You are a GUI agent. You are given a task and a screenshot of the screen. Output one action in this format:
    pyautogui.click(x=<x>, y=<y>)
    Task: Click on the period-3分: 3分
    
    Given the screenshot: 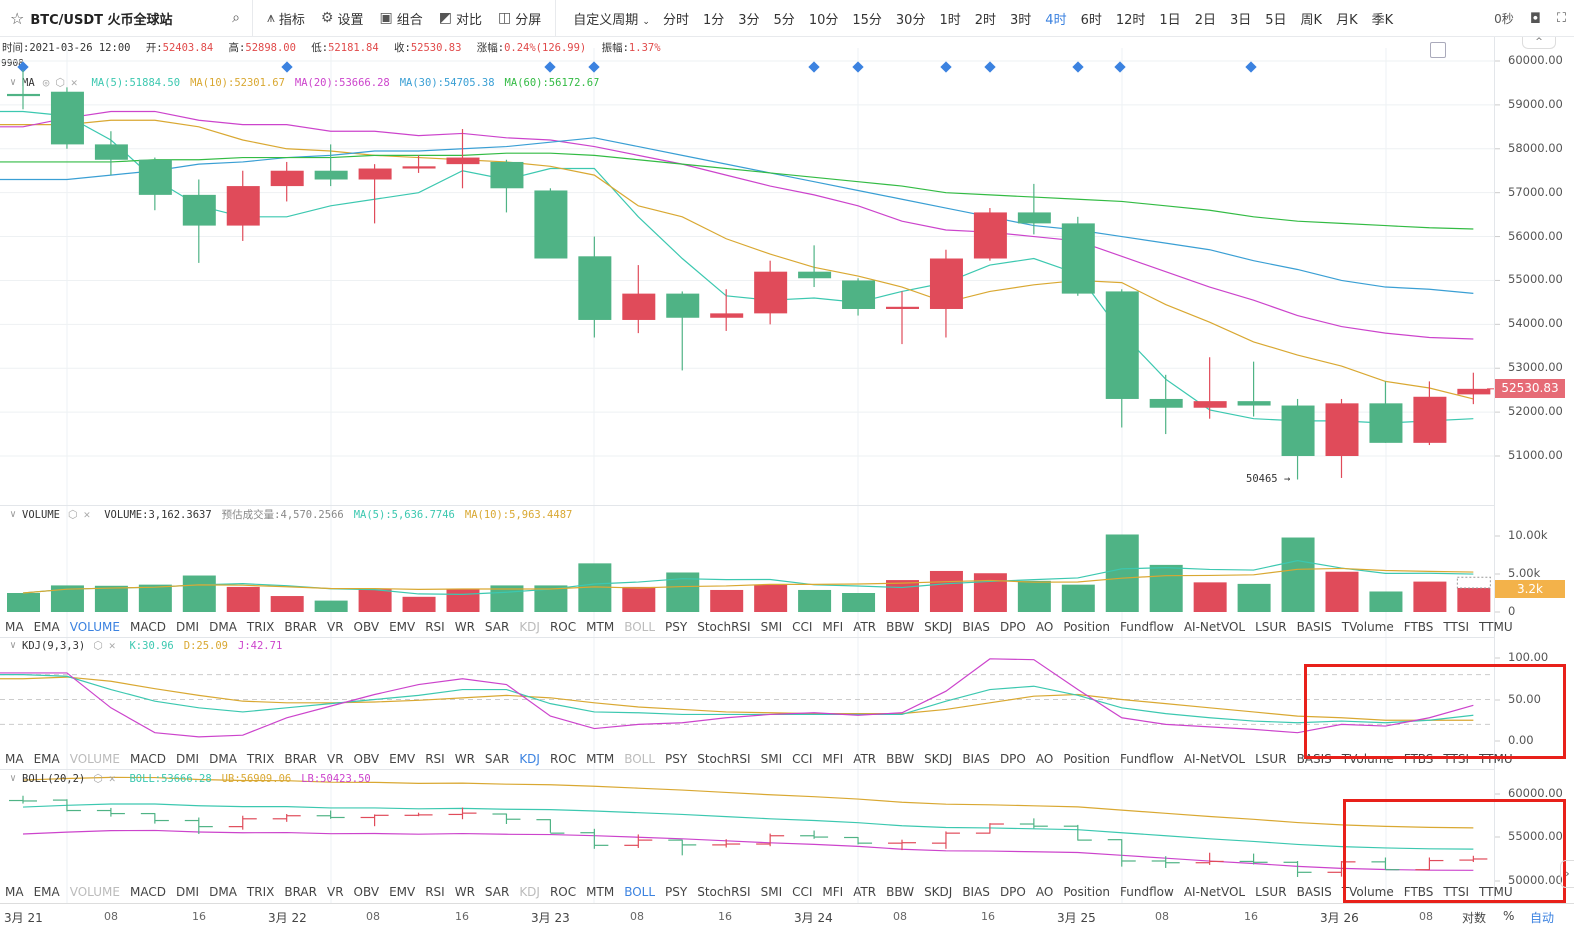 What is the action you would take?
    pyautogui.click(x=749, y=20)
    